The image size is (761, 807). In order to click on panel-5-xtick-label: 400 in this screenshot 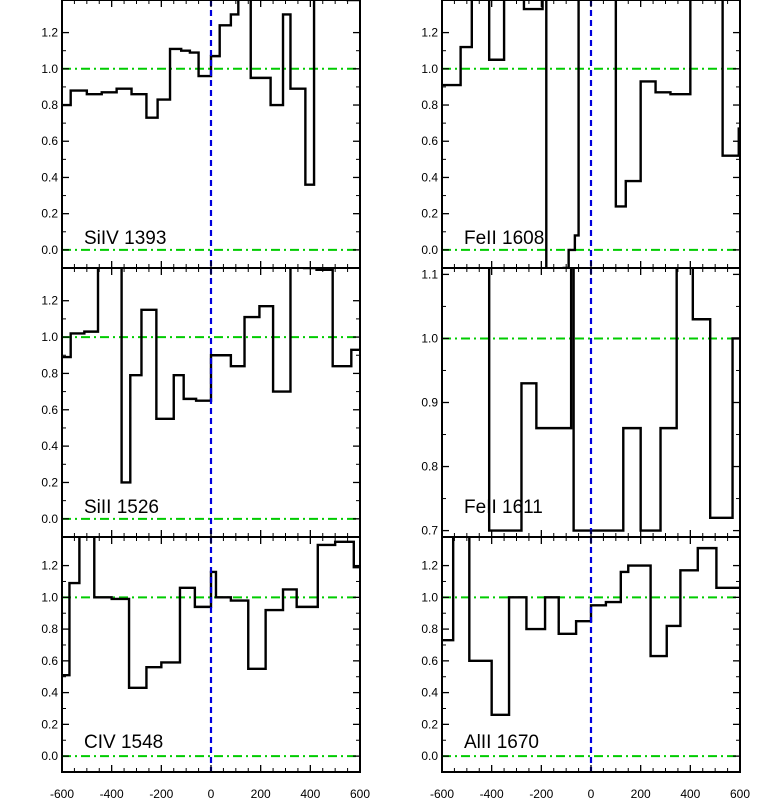, I will do `click(310, 794)`.